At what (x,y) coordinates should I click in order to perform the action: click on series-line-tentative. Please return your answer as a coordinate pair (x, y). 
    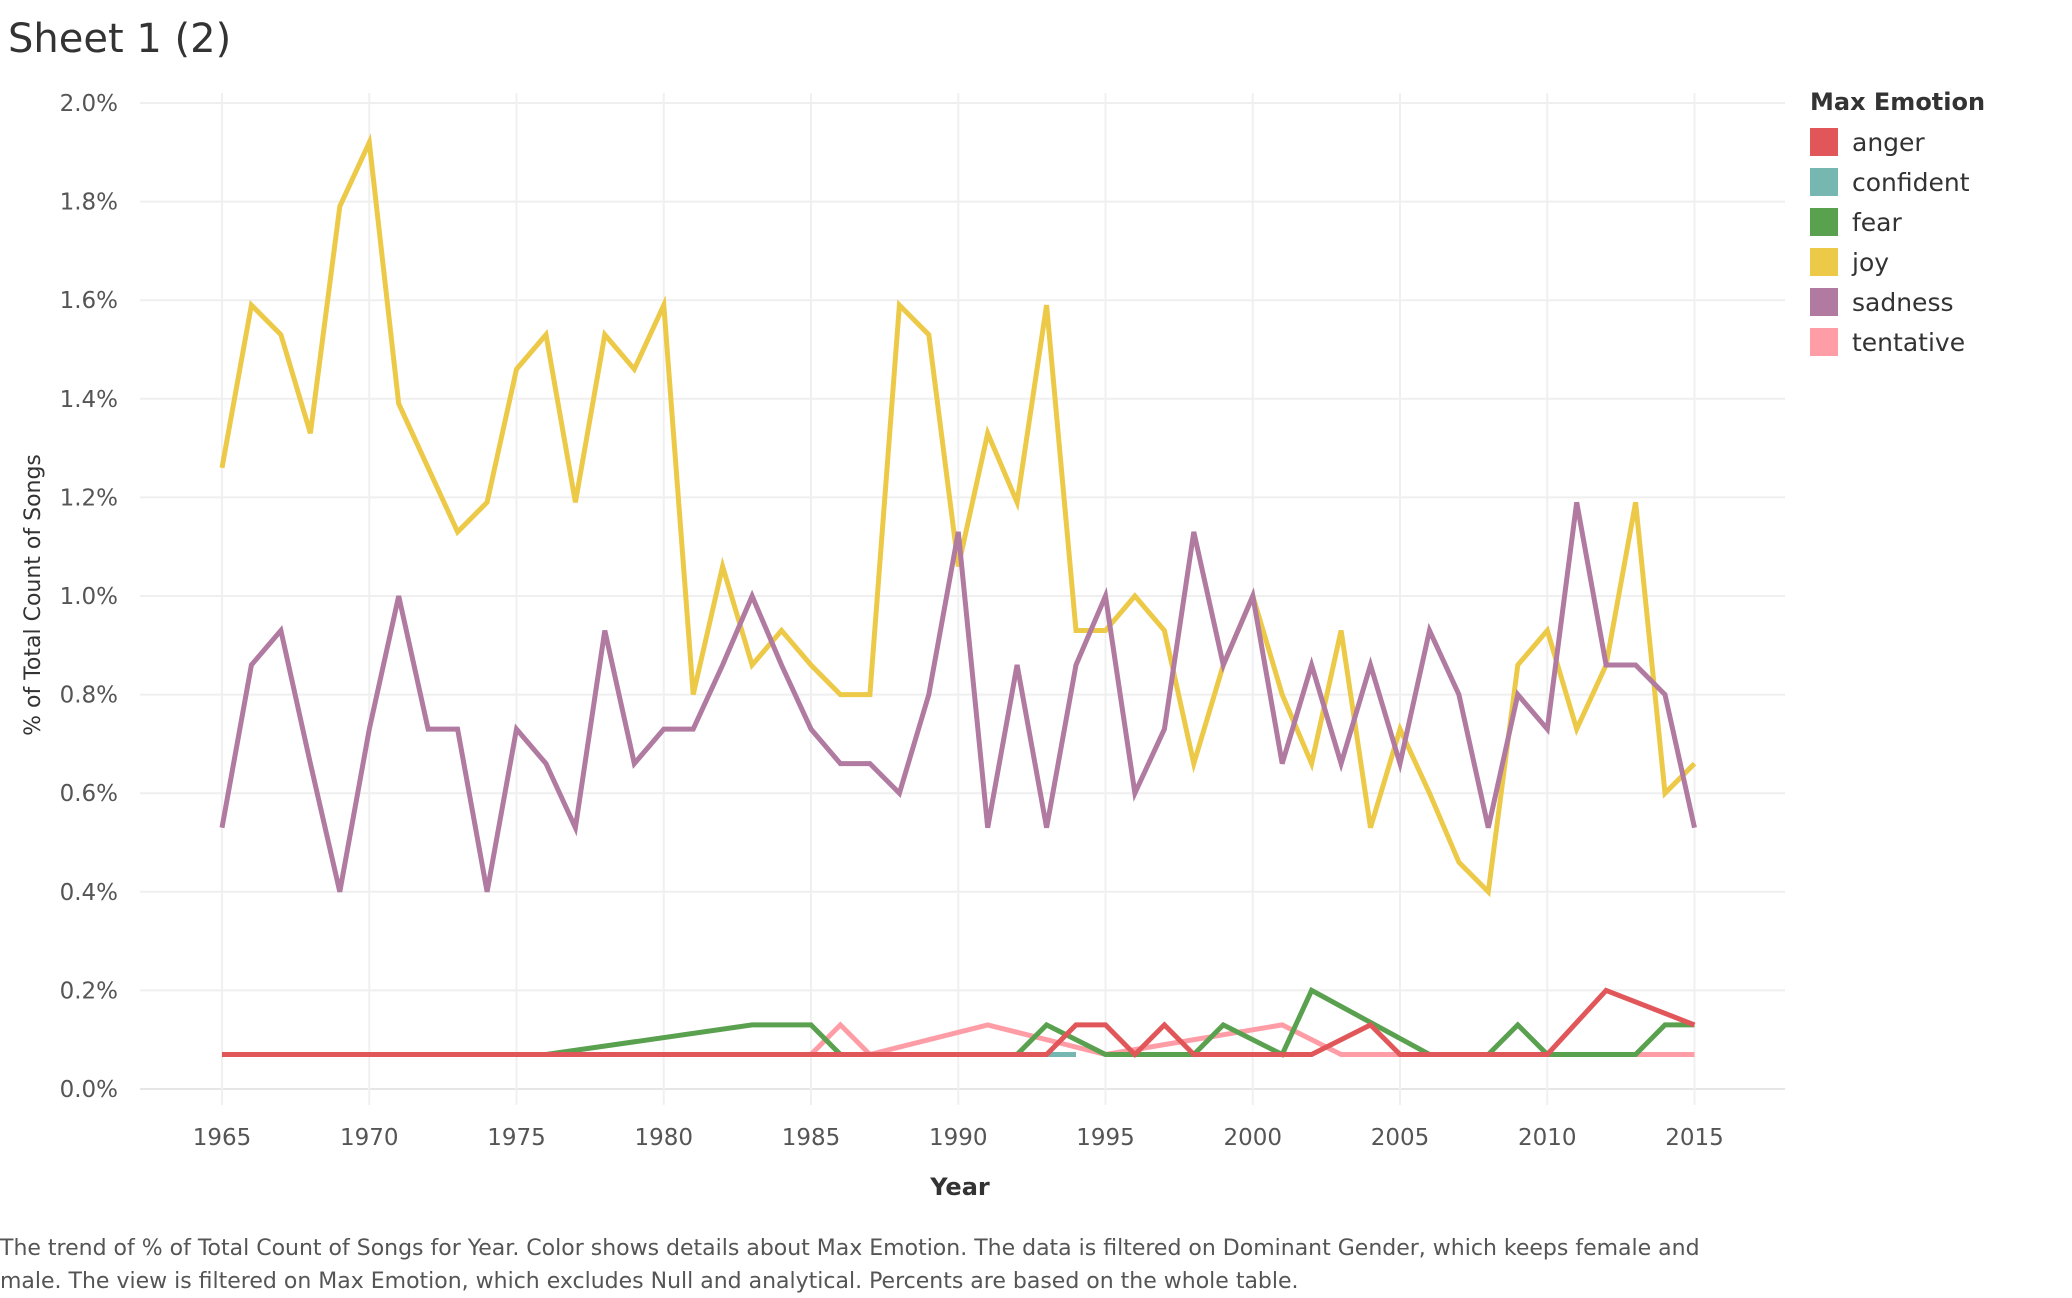
    Looking at the image, I should click on (958, 1039).